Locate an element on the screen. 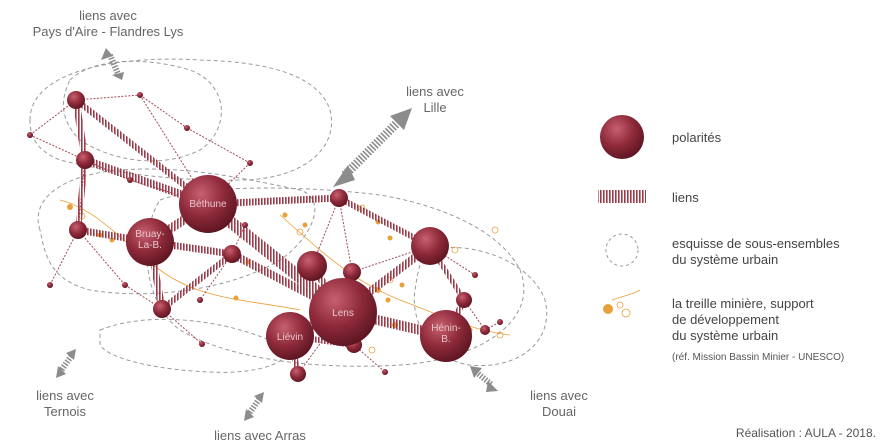 The image size is (884, 446). node-lievin is located at coordinates (290, 336).